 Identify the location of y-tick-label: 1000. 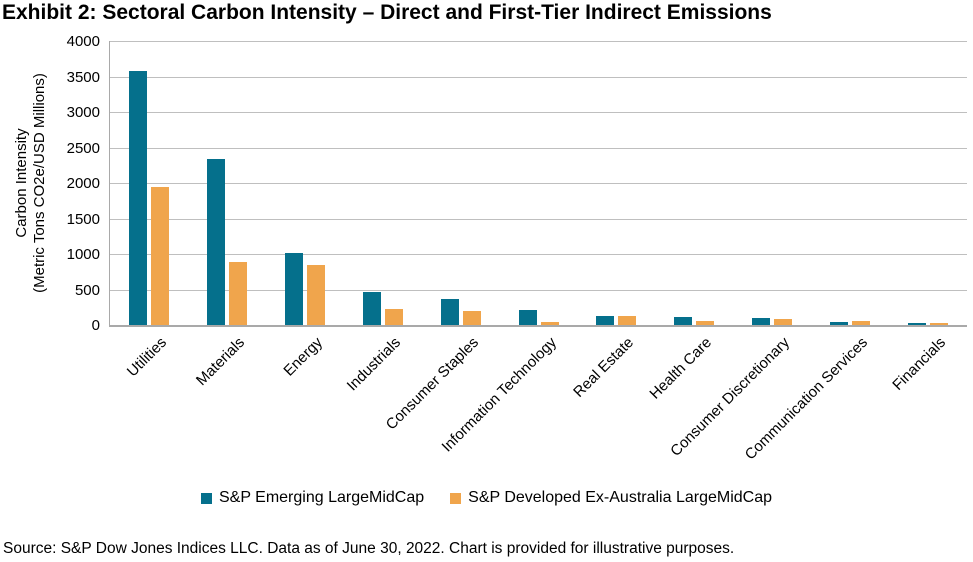
(83, 254).